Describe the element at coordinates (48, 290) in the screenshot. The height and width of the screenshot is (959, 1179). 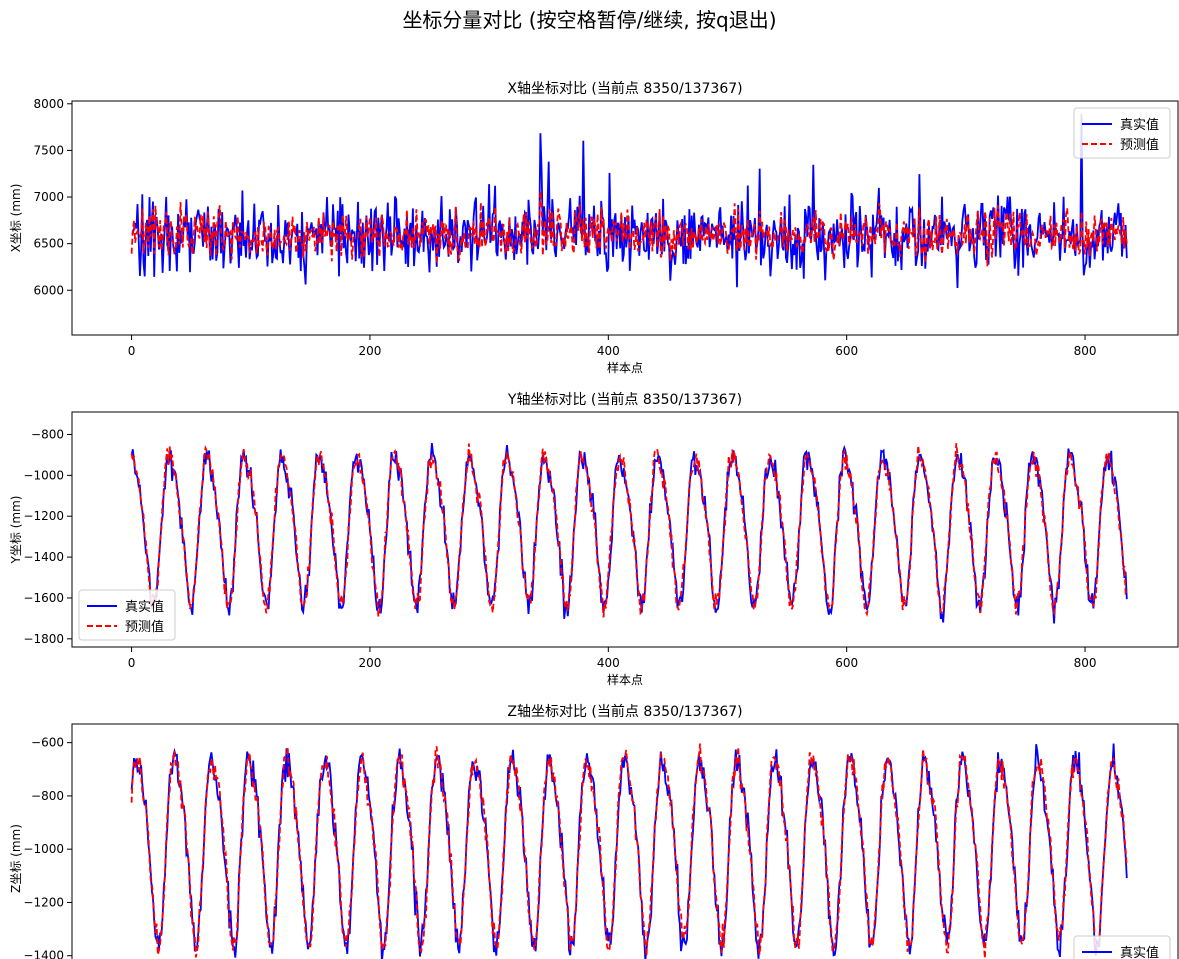
I see `y-tick-label: 6000` at that location.